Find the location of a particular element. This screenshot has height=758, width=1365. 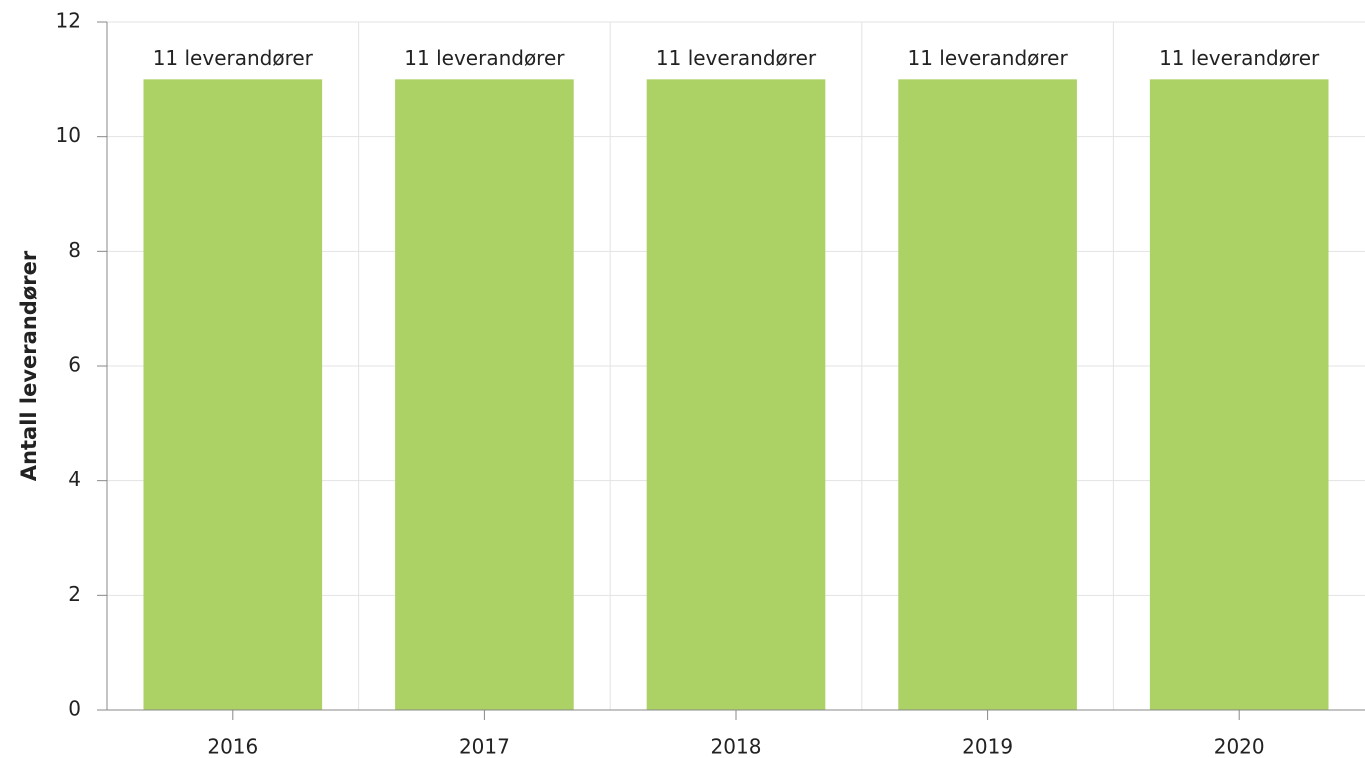

x-tick-label: 2018 is located at coordinates (736, 746).